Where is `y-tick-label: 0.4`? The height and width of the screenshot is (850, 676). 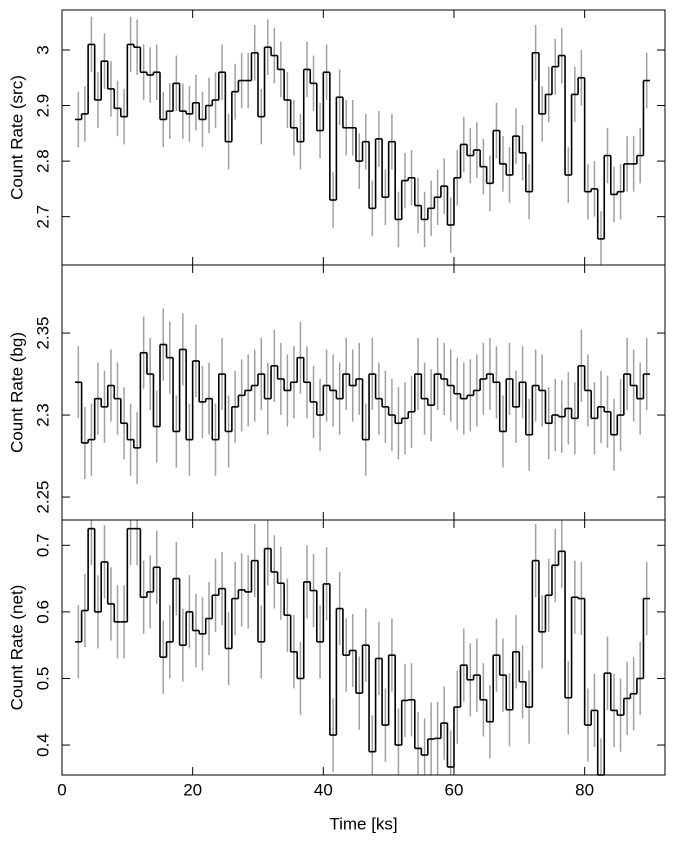 y-tick-label: 0.4 is located at coordinates (42, 745).